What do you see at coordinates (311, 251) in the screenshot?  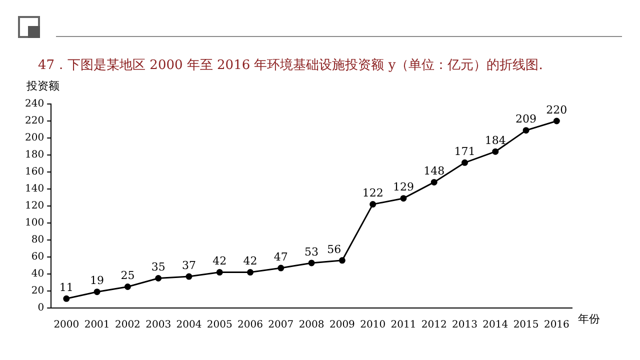 I see `data-label: 53` at bounding box center [311, 251].